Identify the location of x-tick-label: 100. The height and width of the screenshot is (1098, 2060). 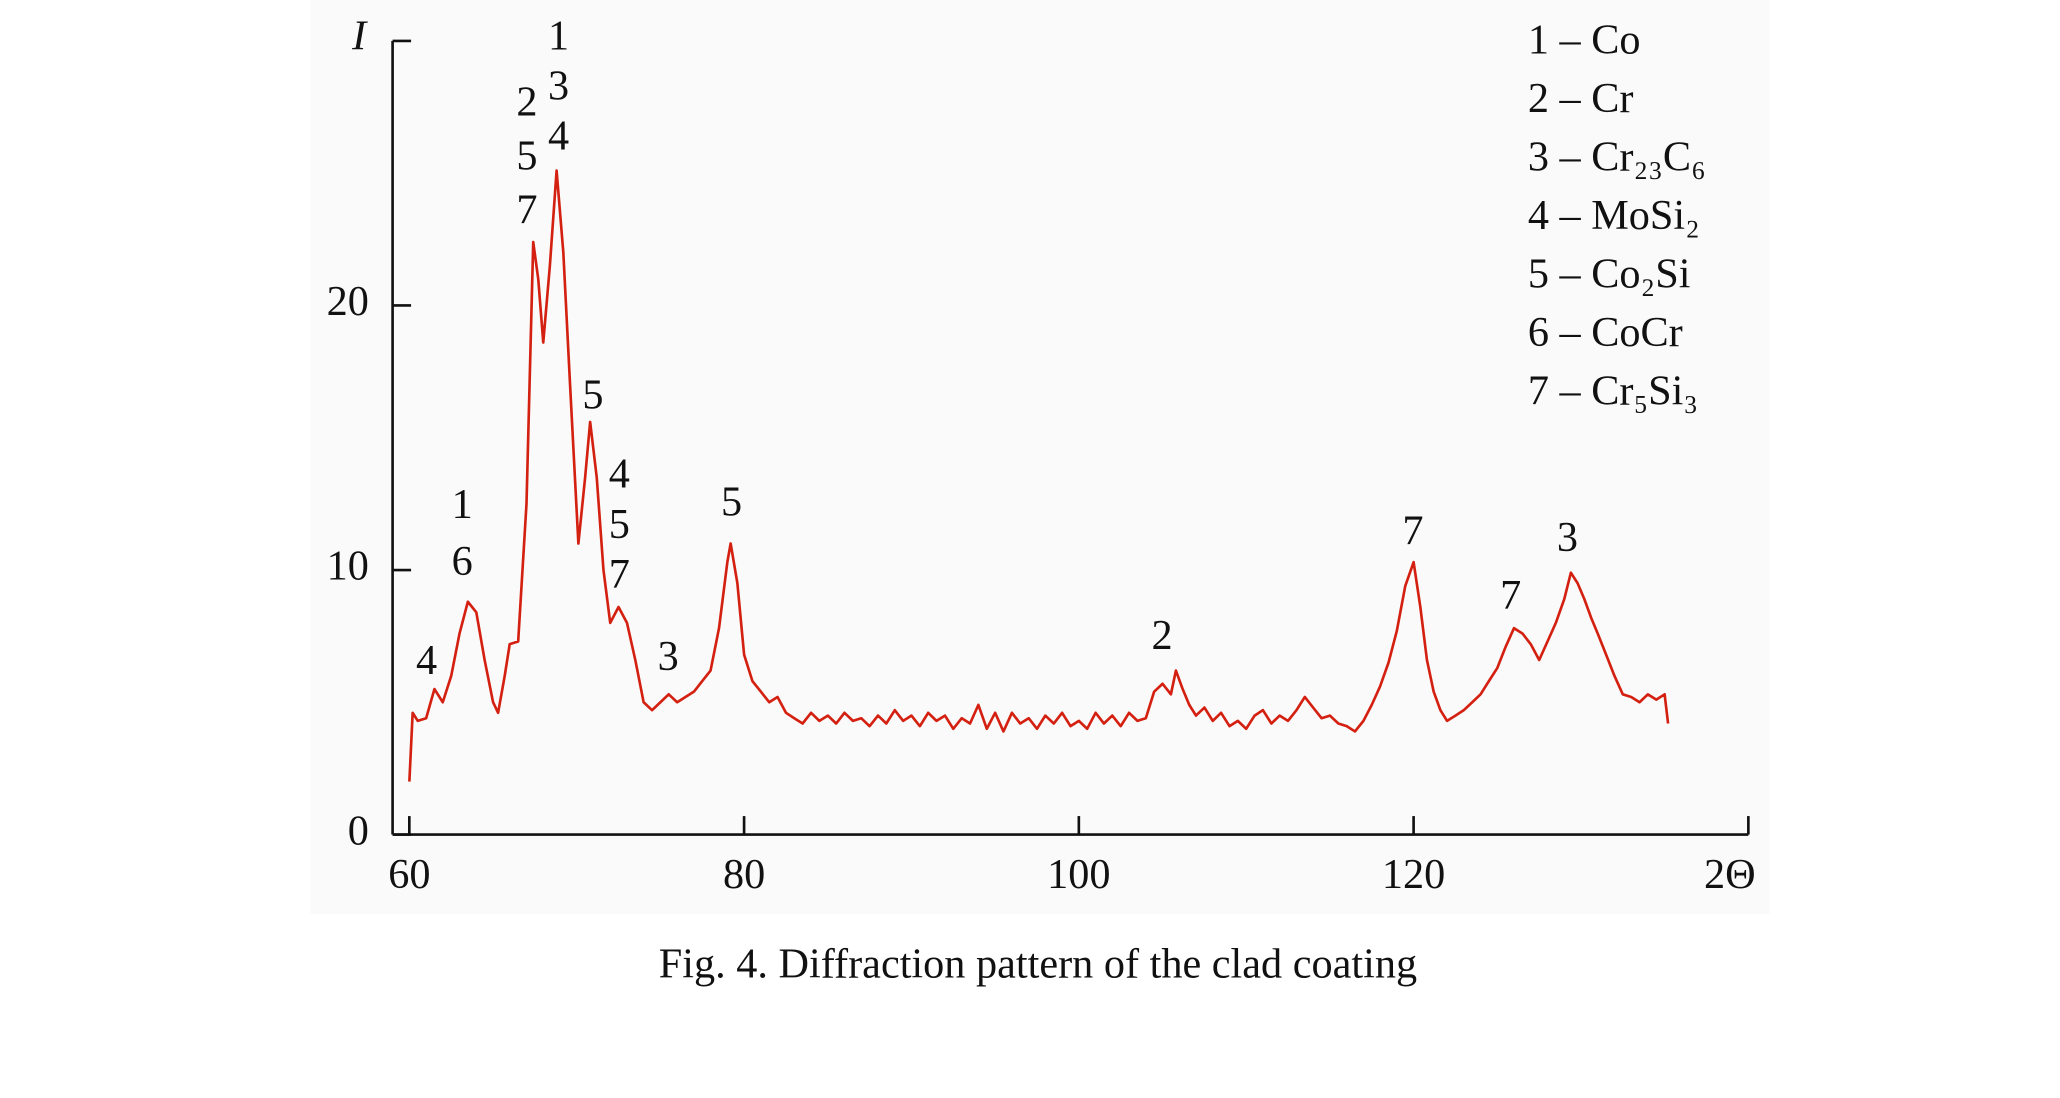
(1078, 874).